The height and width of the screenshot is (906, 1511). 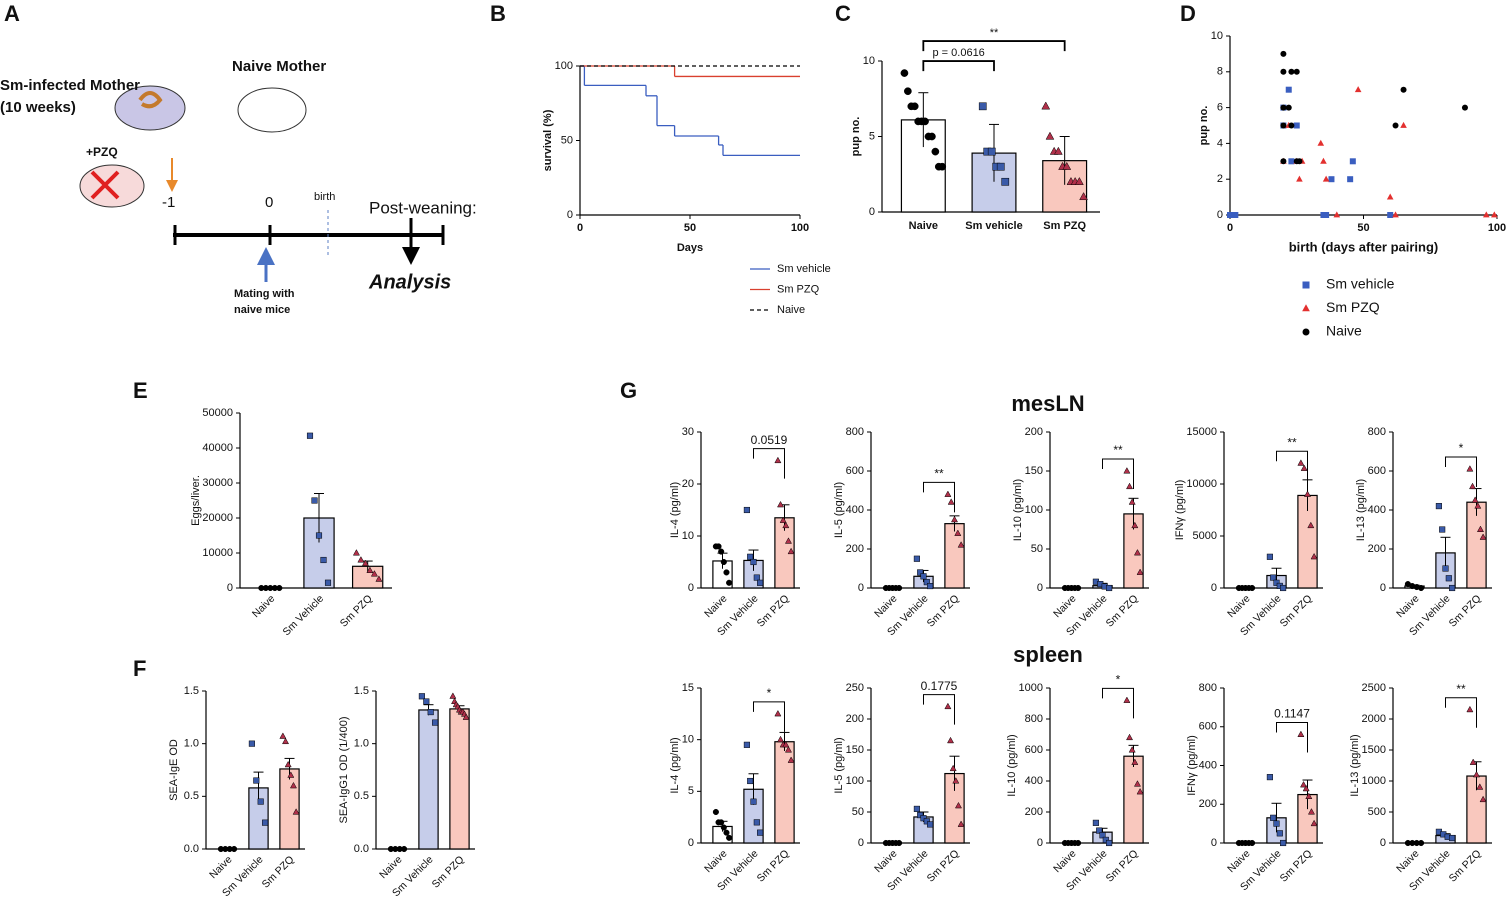 What do you see at coordinates (688, 740) in the screenshot?
I see `y-tick-label: 10` at bounding box center [688, 740].